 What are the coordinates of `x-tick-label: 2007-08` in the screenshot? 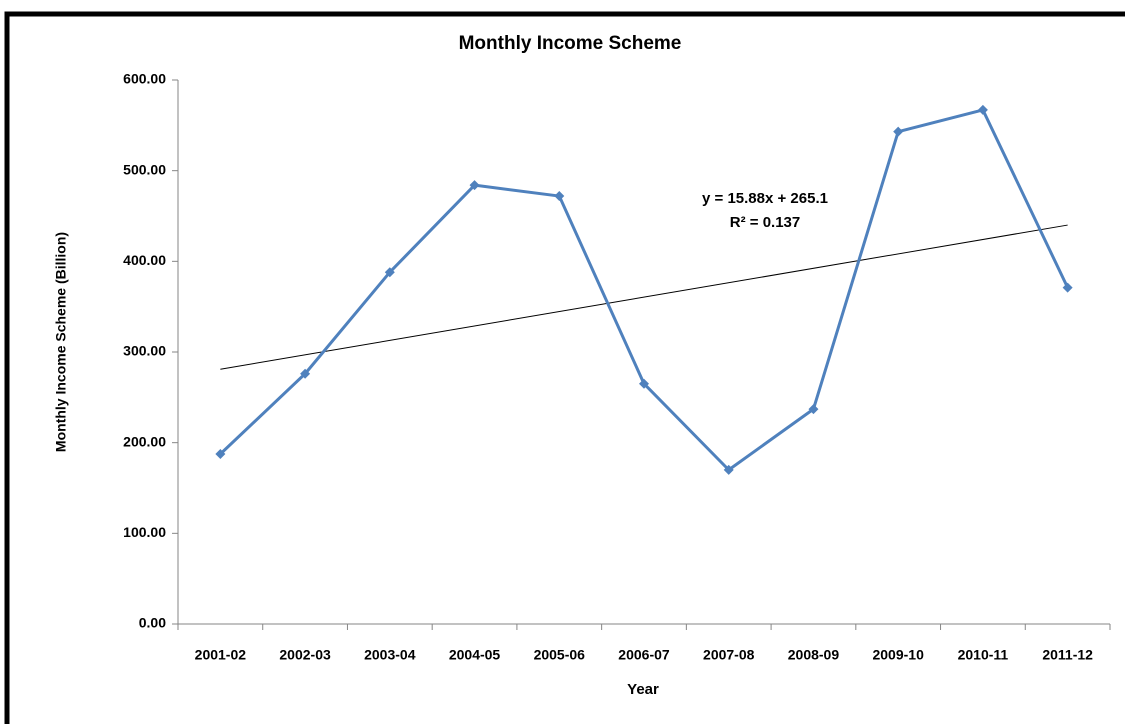 It's located at (729, 655).